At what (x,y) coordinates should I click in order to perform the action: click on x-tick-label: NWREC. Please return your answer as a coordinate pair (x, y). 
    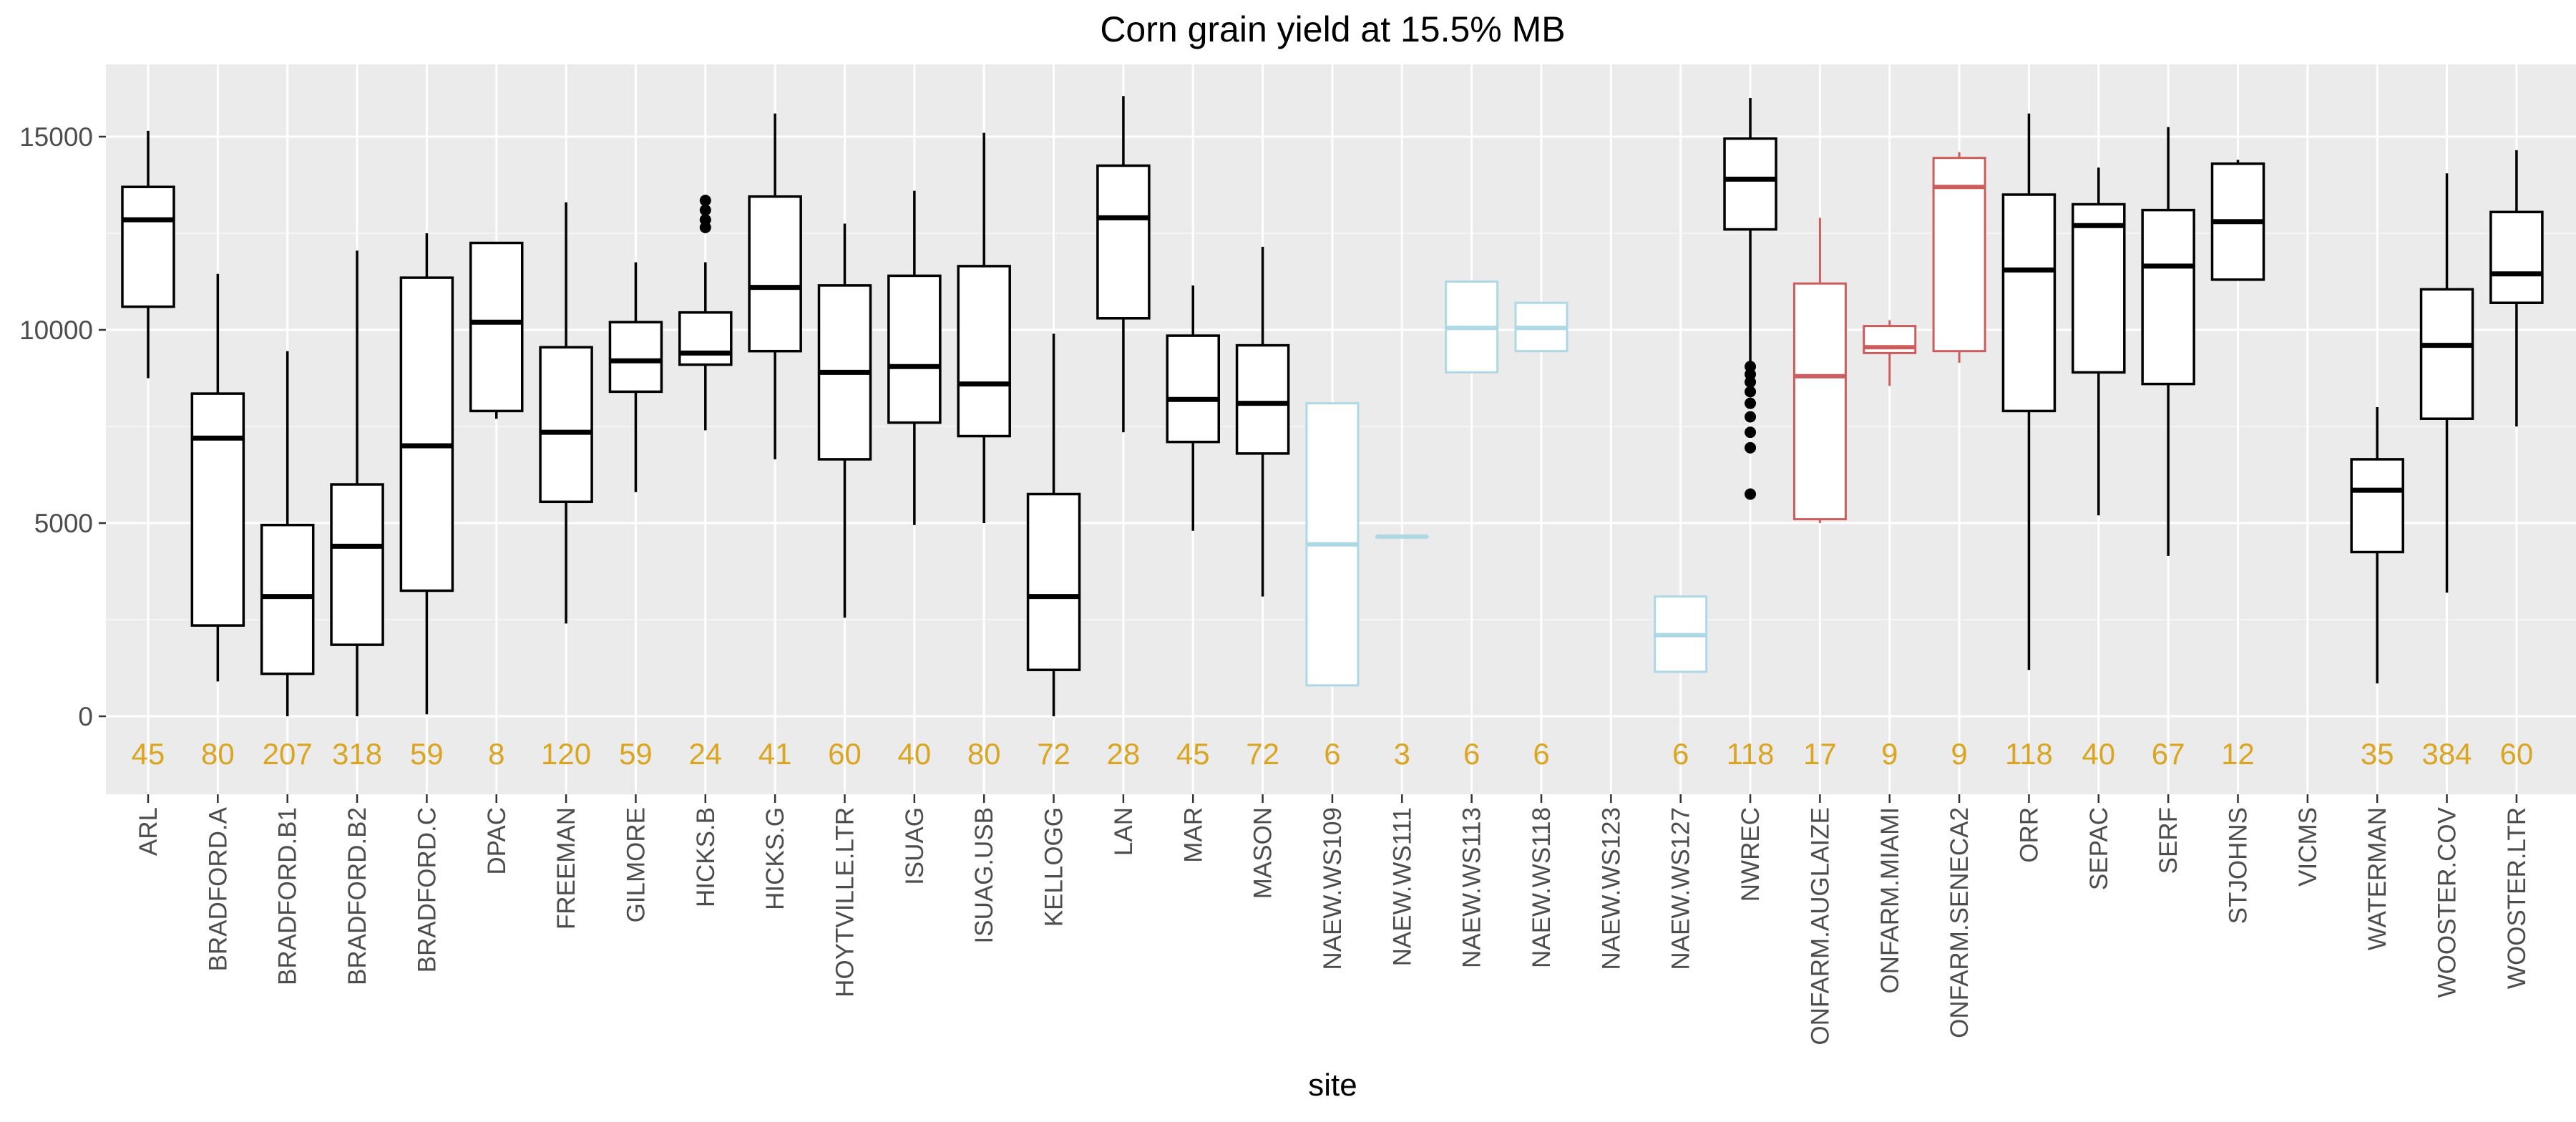
    Looking at the image, I should click on (1751, 854).